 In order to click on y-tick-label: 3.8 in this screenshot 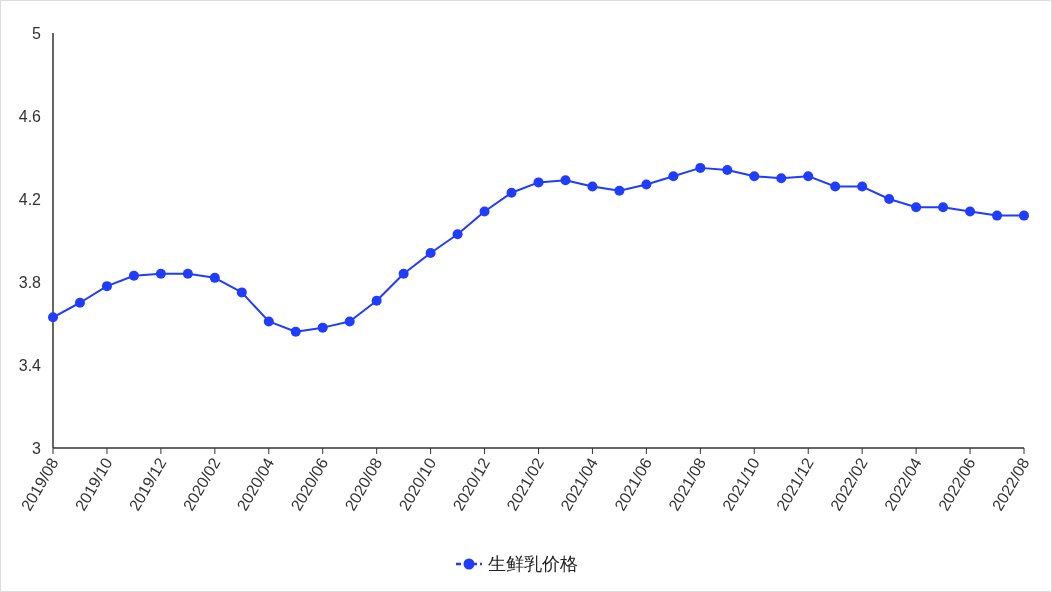, I will do `click(30, 282)`.